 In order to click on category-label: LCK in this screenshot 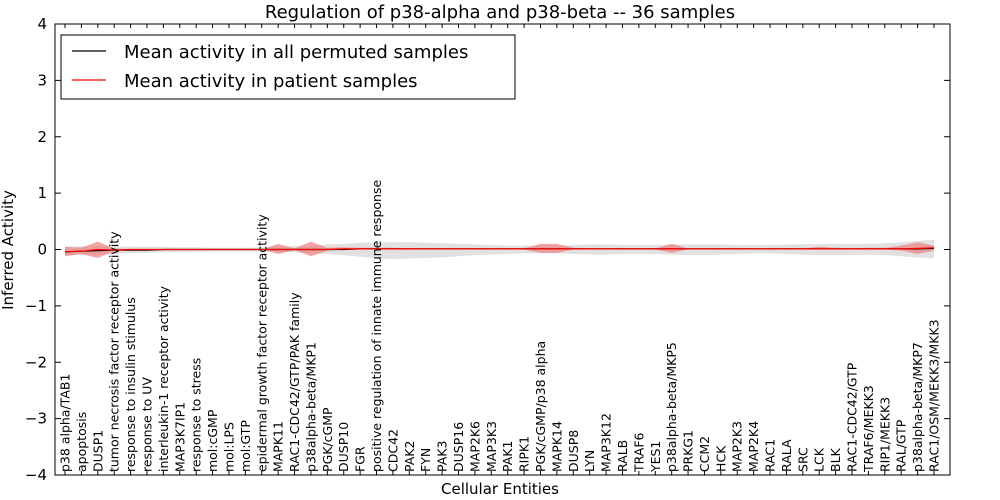, I will do `click(819, 459)`.